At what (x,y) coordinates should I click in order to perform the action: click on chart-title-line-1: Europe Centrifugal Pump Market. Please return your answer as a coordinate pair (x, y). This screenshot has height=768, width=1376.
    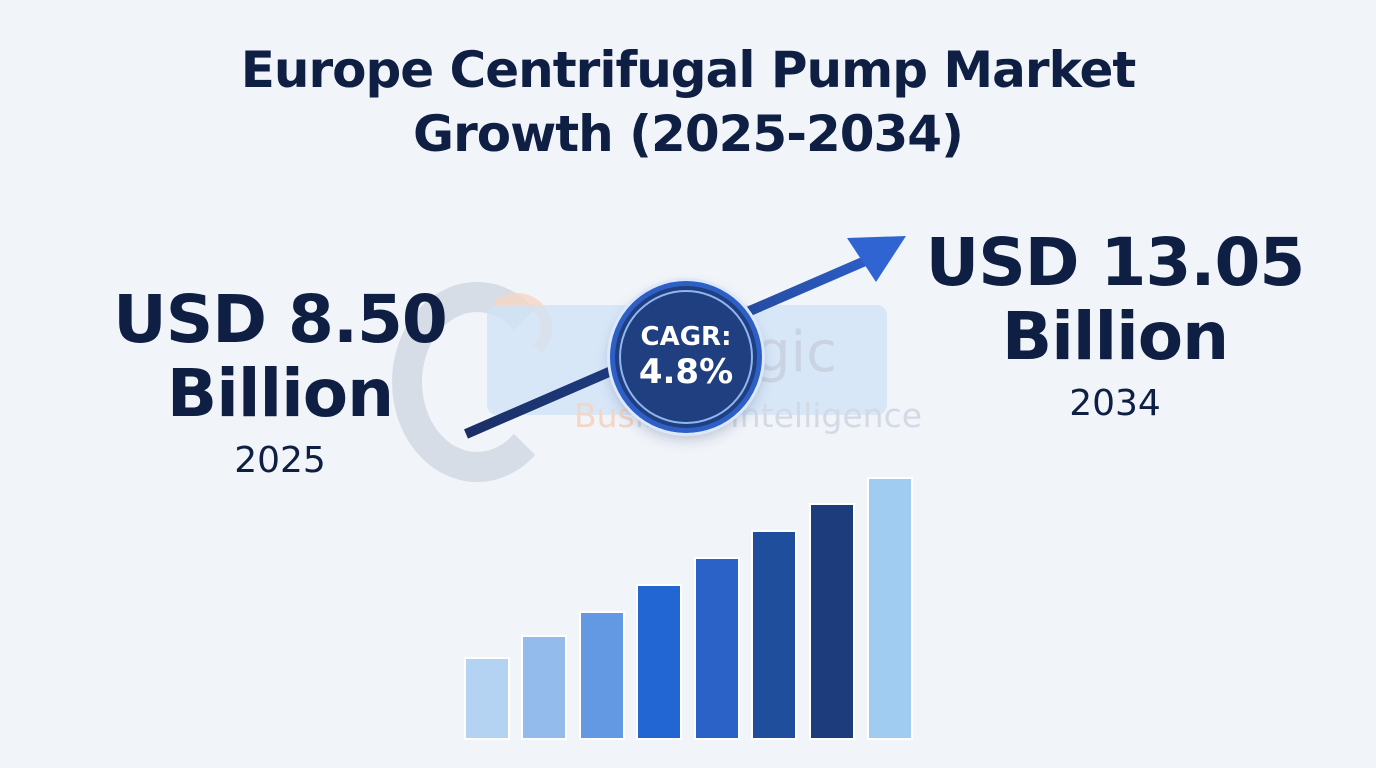
    Looking at the image, I should click on (688, 70).